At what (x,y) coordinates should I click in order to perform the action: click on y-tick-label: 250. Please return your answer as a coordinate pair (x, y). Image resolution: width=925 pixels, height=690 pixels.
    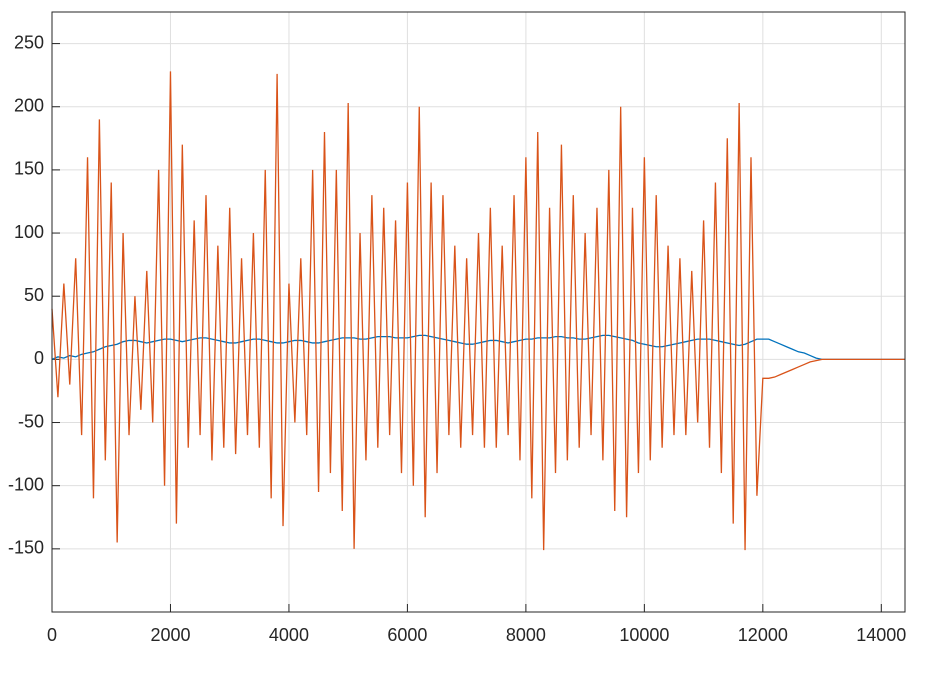
    Looking at the image, I should click on (29, 42).